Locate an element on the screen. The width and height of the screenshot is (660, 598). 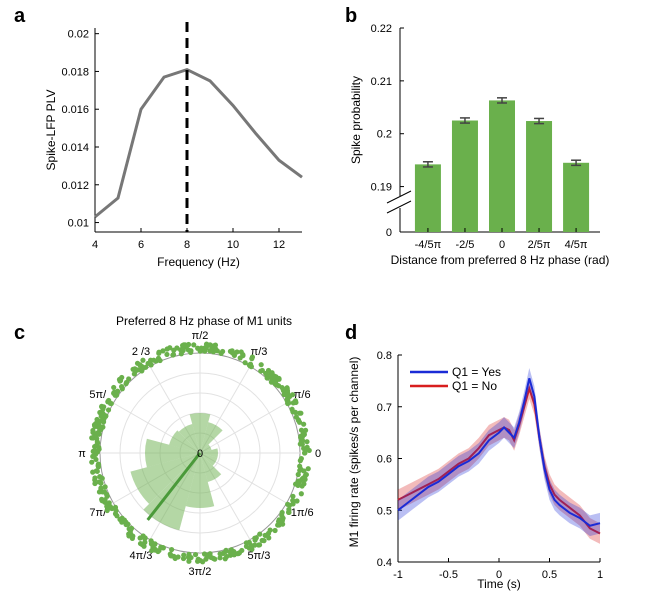
d-ytick-label: 0.7 is located at coordinates (384, 408).